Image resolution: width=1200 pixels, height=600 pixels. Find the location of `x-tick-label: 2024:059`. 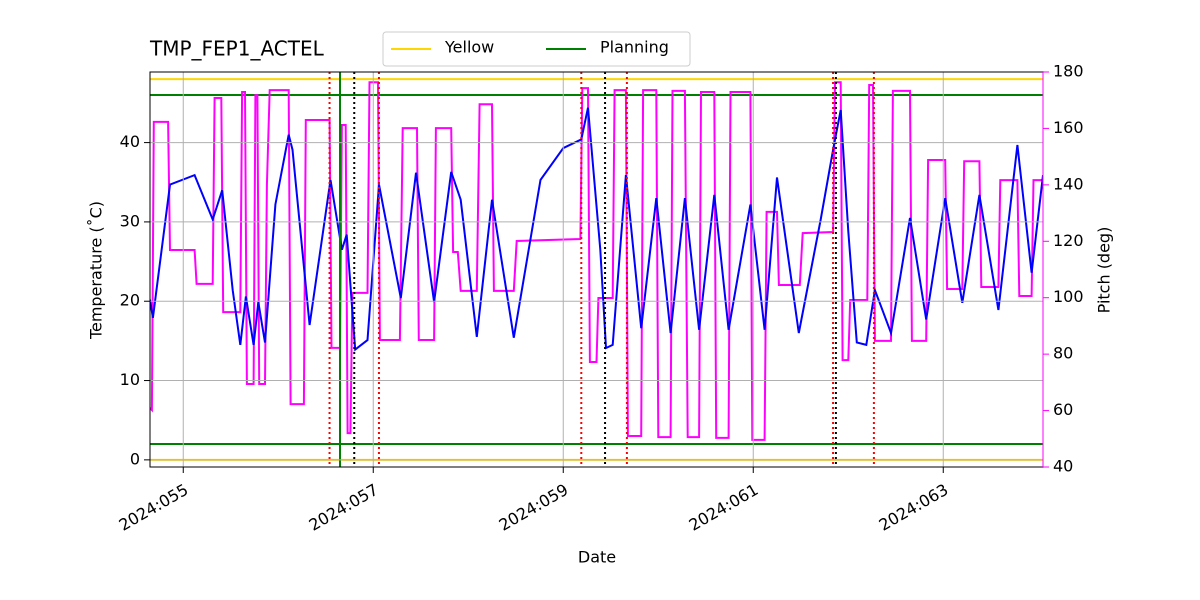

x-tick-label: 2024:059 is located at coordinates (534, 507).